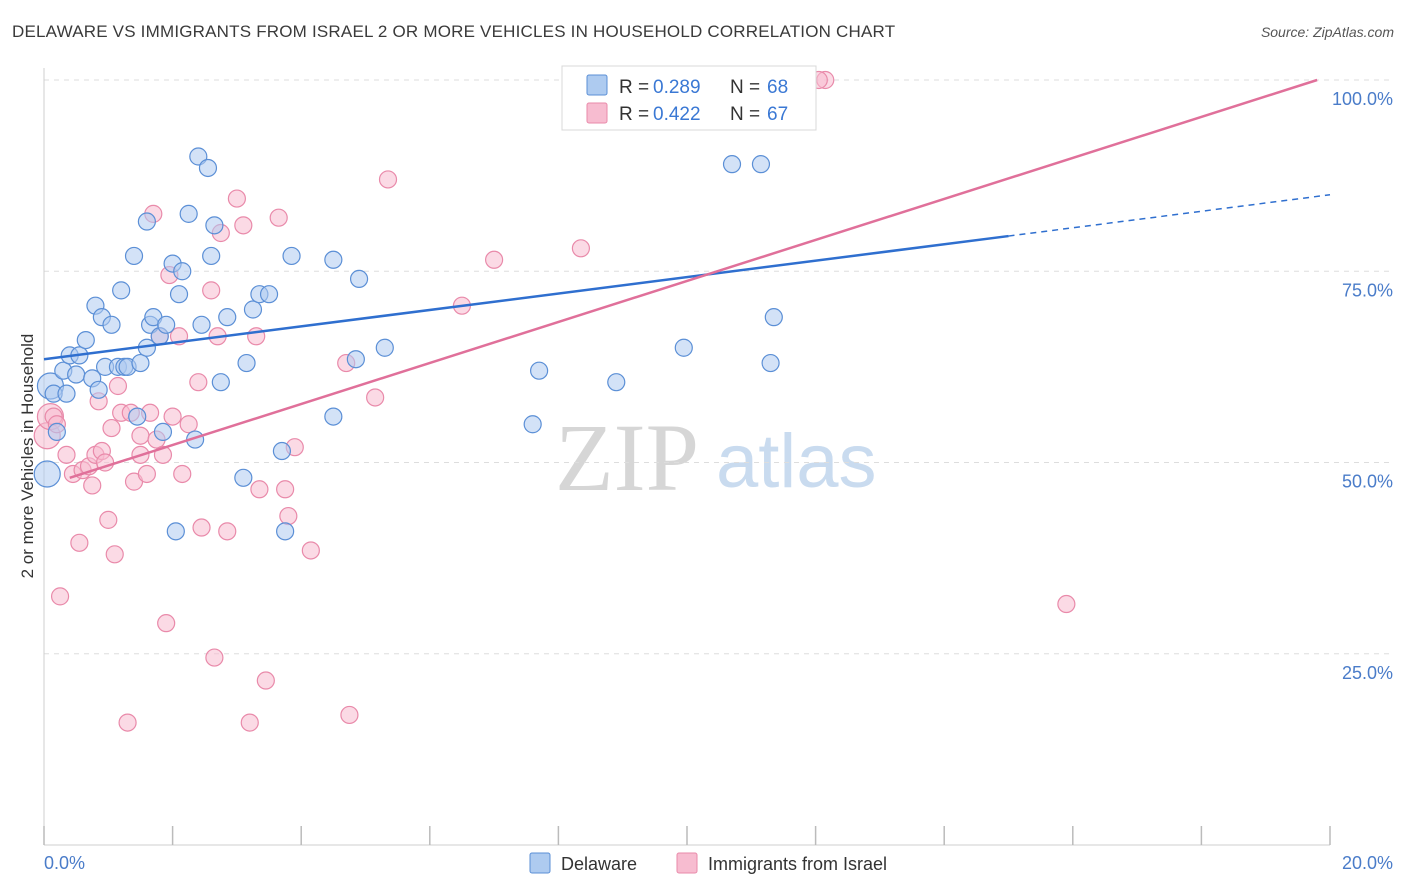 This screenshot has width=1406, height=892. What do you see at coordinates (777, 114) in the screenshot?
I see `legend-n-value-2: 67` at bounding box center [777, 114].